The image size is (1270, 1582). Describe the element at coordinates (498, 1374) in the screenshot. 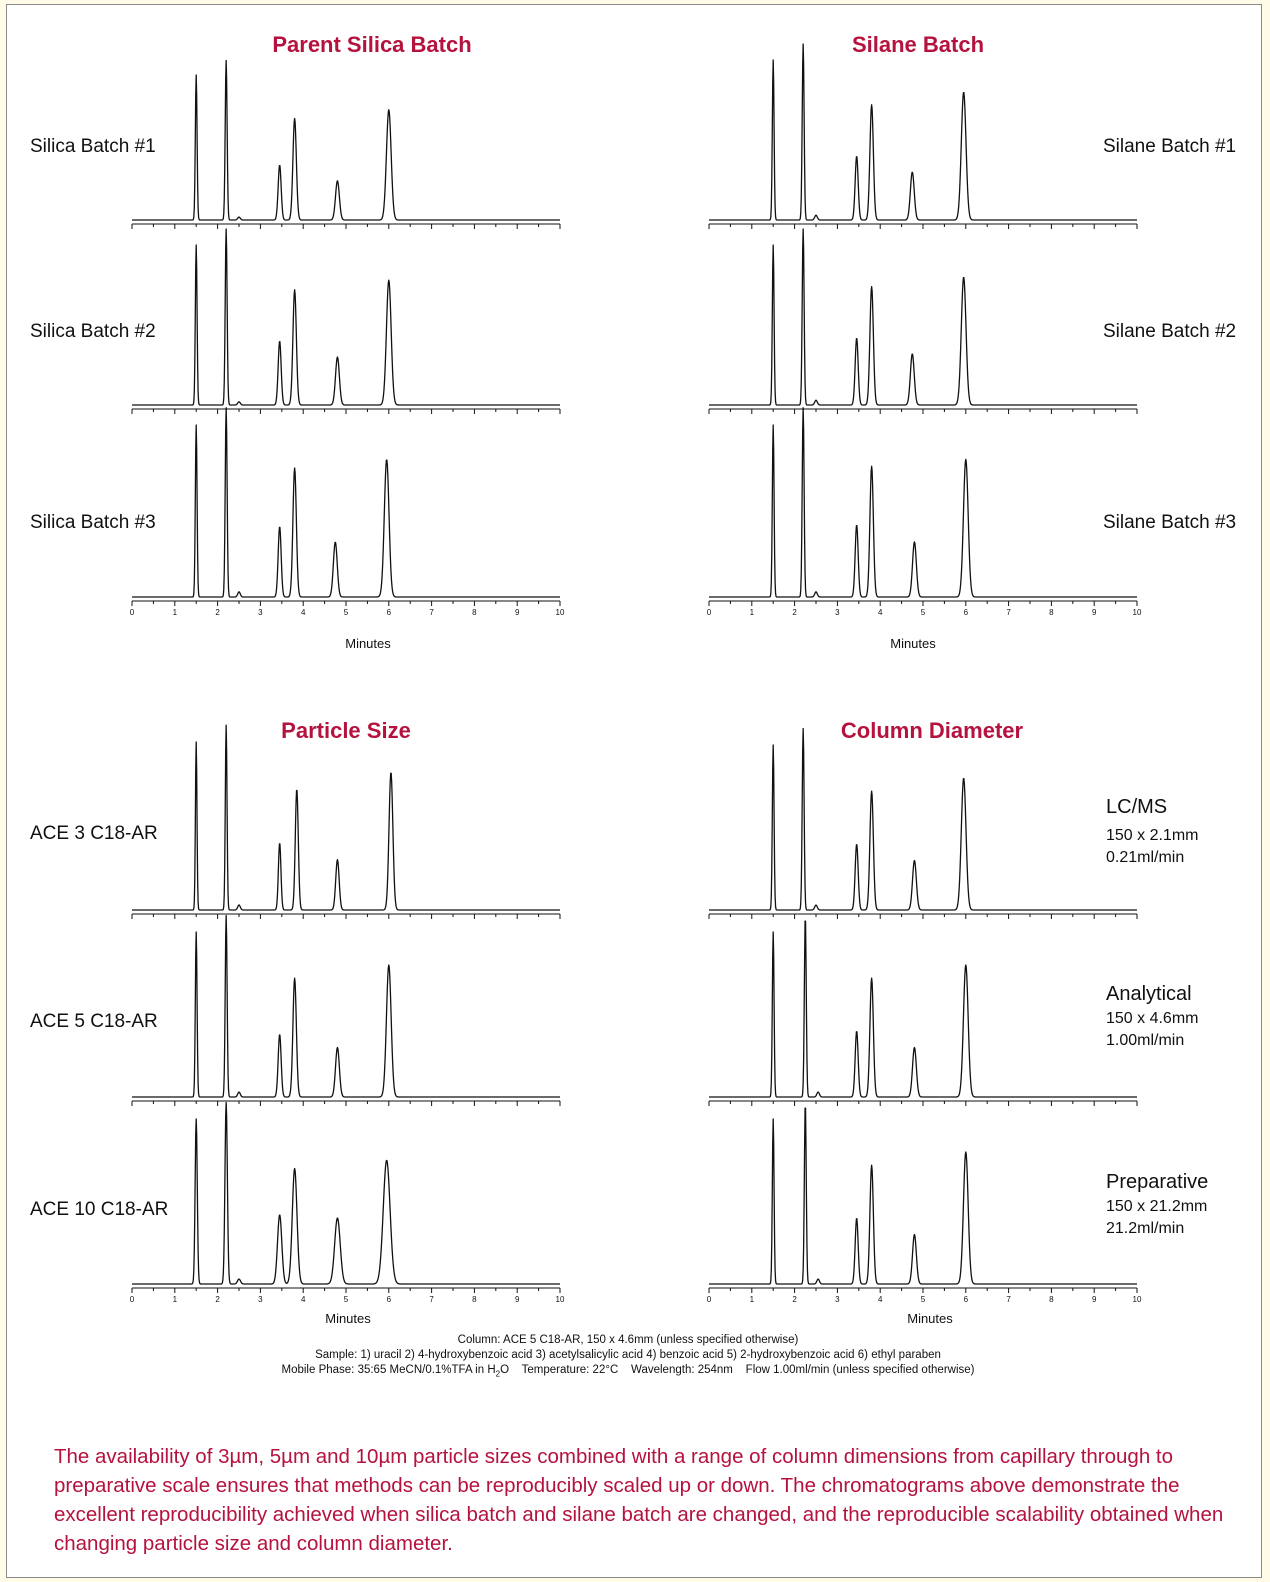

I see `mobile-phase-sub: 2` at that location.